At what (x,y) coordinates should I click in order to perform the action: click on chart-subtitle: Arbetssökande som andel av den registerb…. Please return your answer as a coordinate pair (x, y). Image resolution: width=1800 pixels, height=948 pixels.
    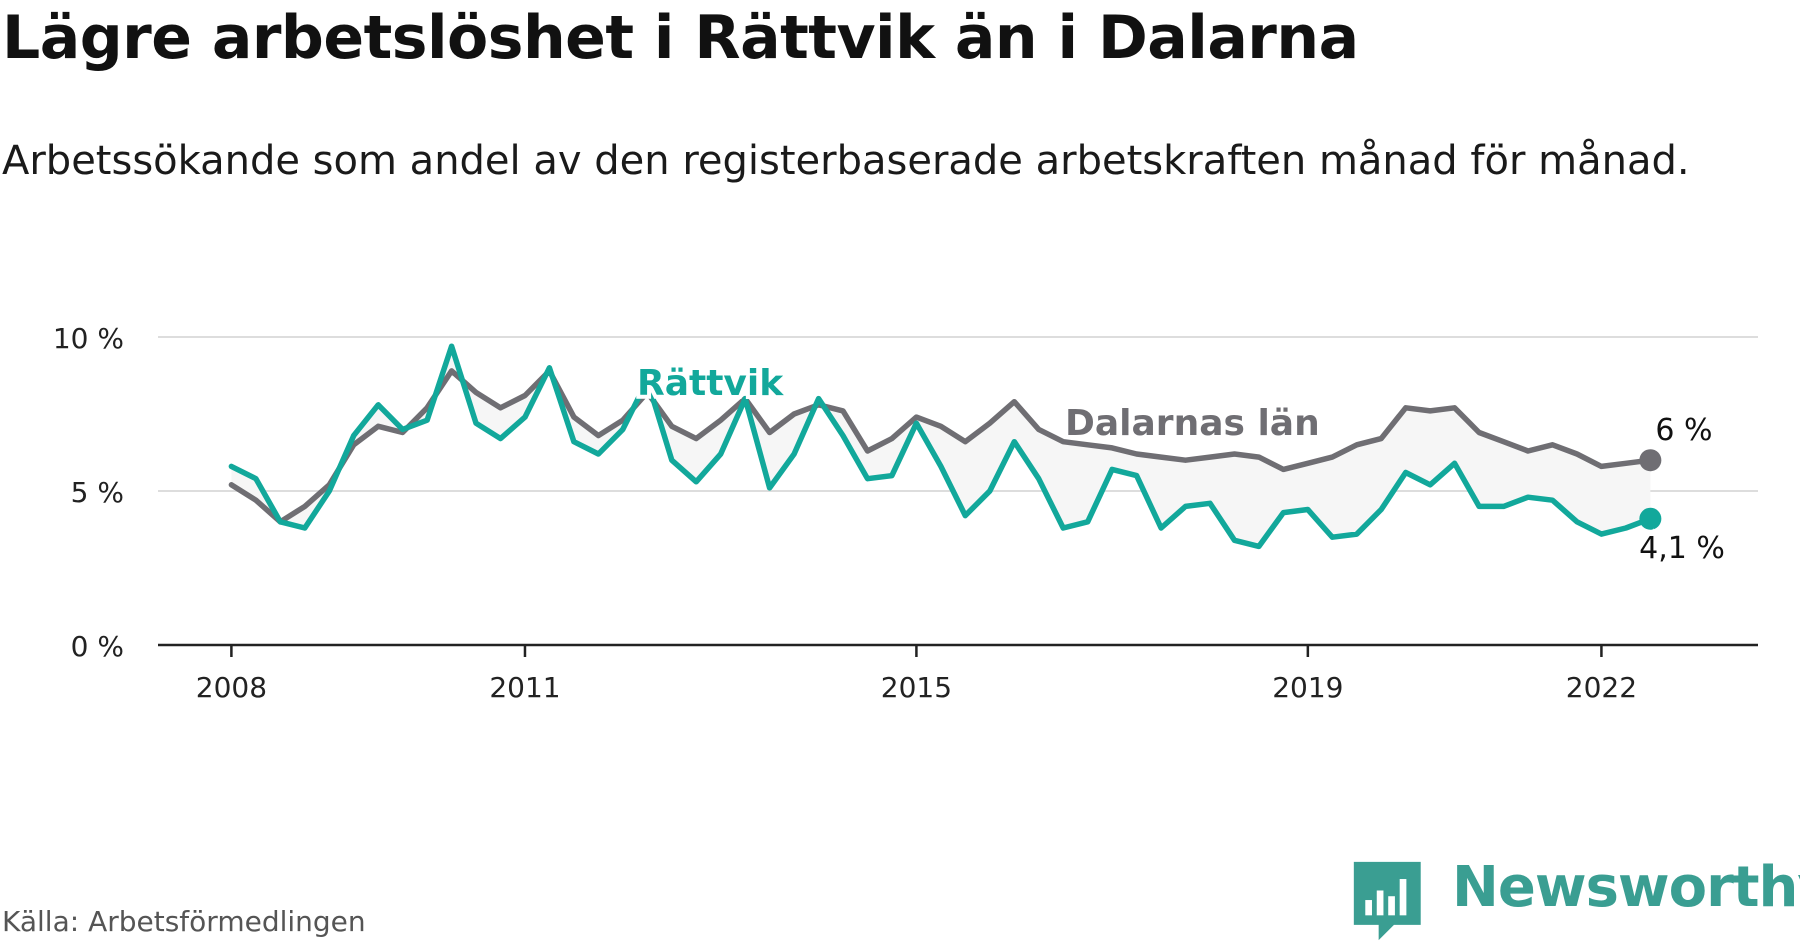
    Looking at the image, I should click on (846, 161).